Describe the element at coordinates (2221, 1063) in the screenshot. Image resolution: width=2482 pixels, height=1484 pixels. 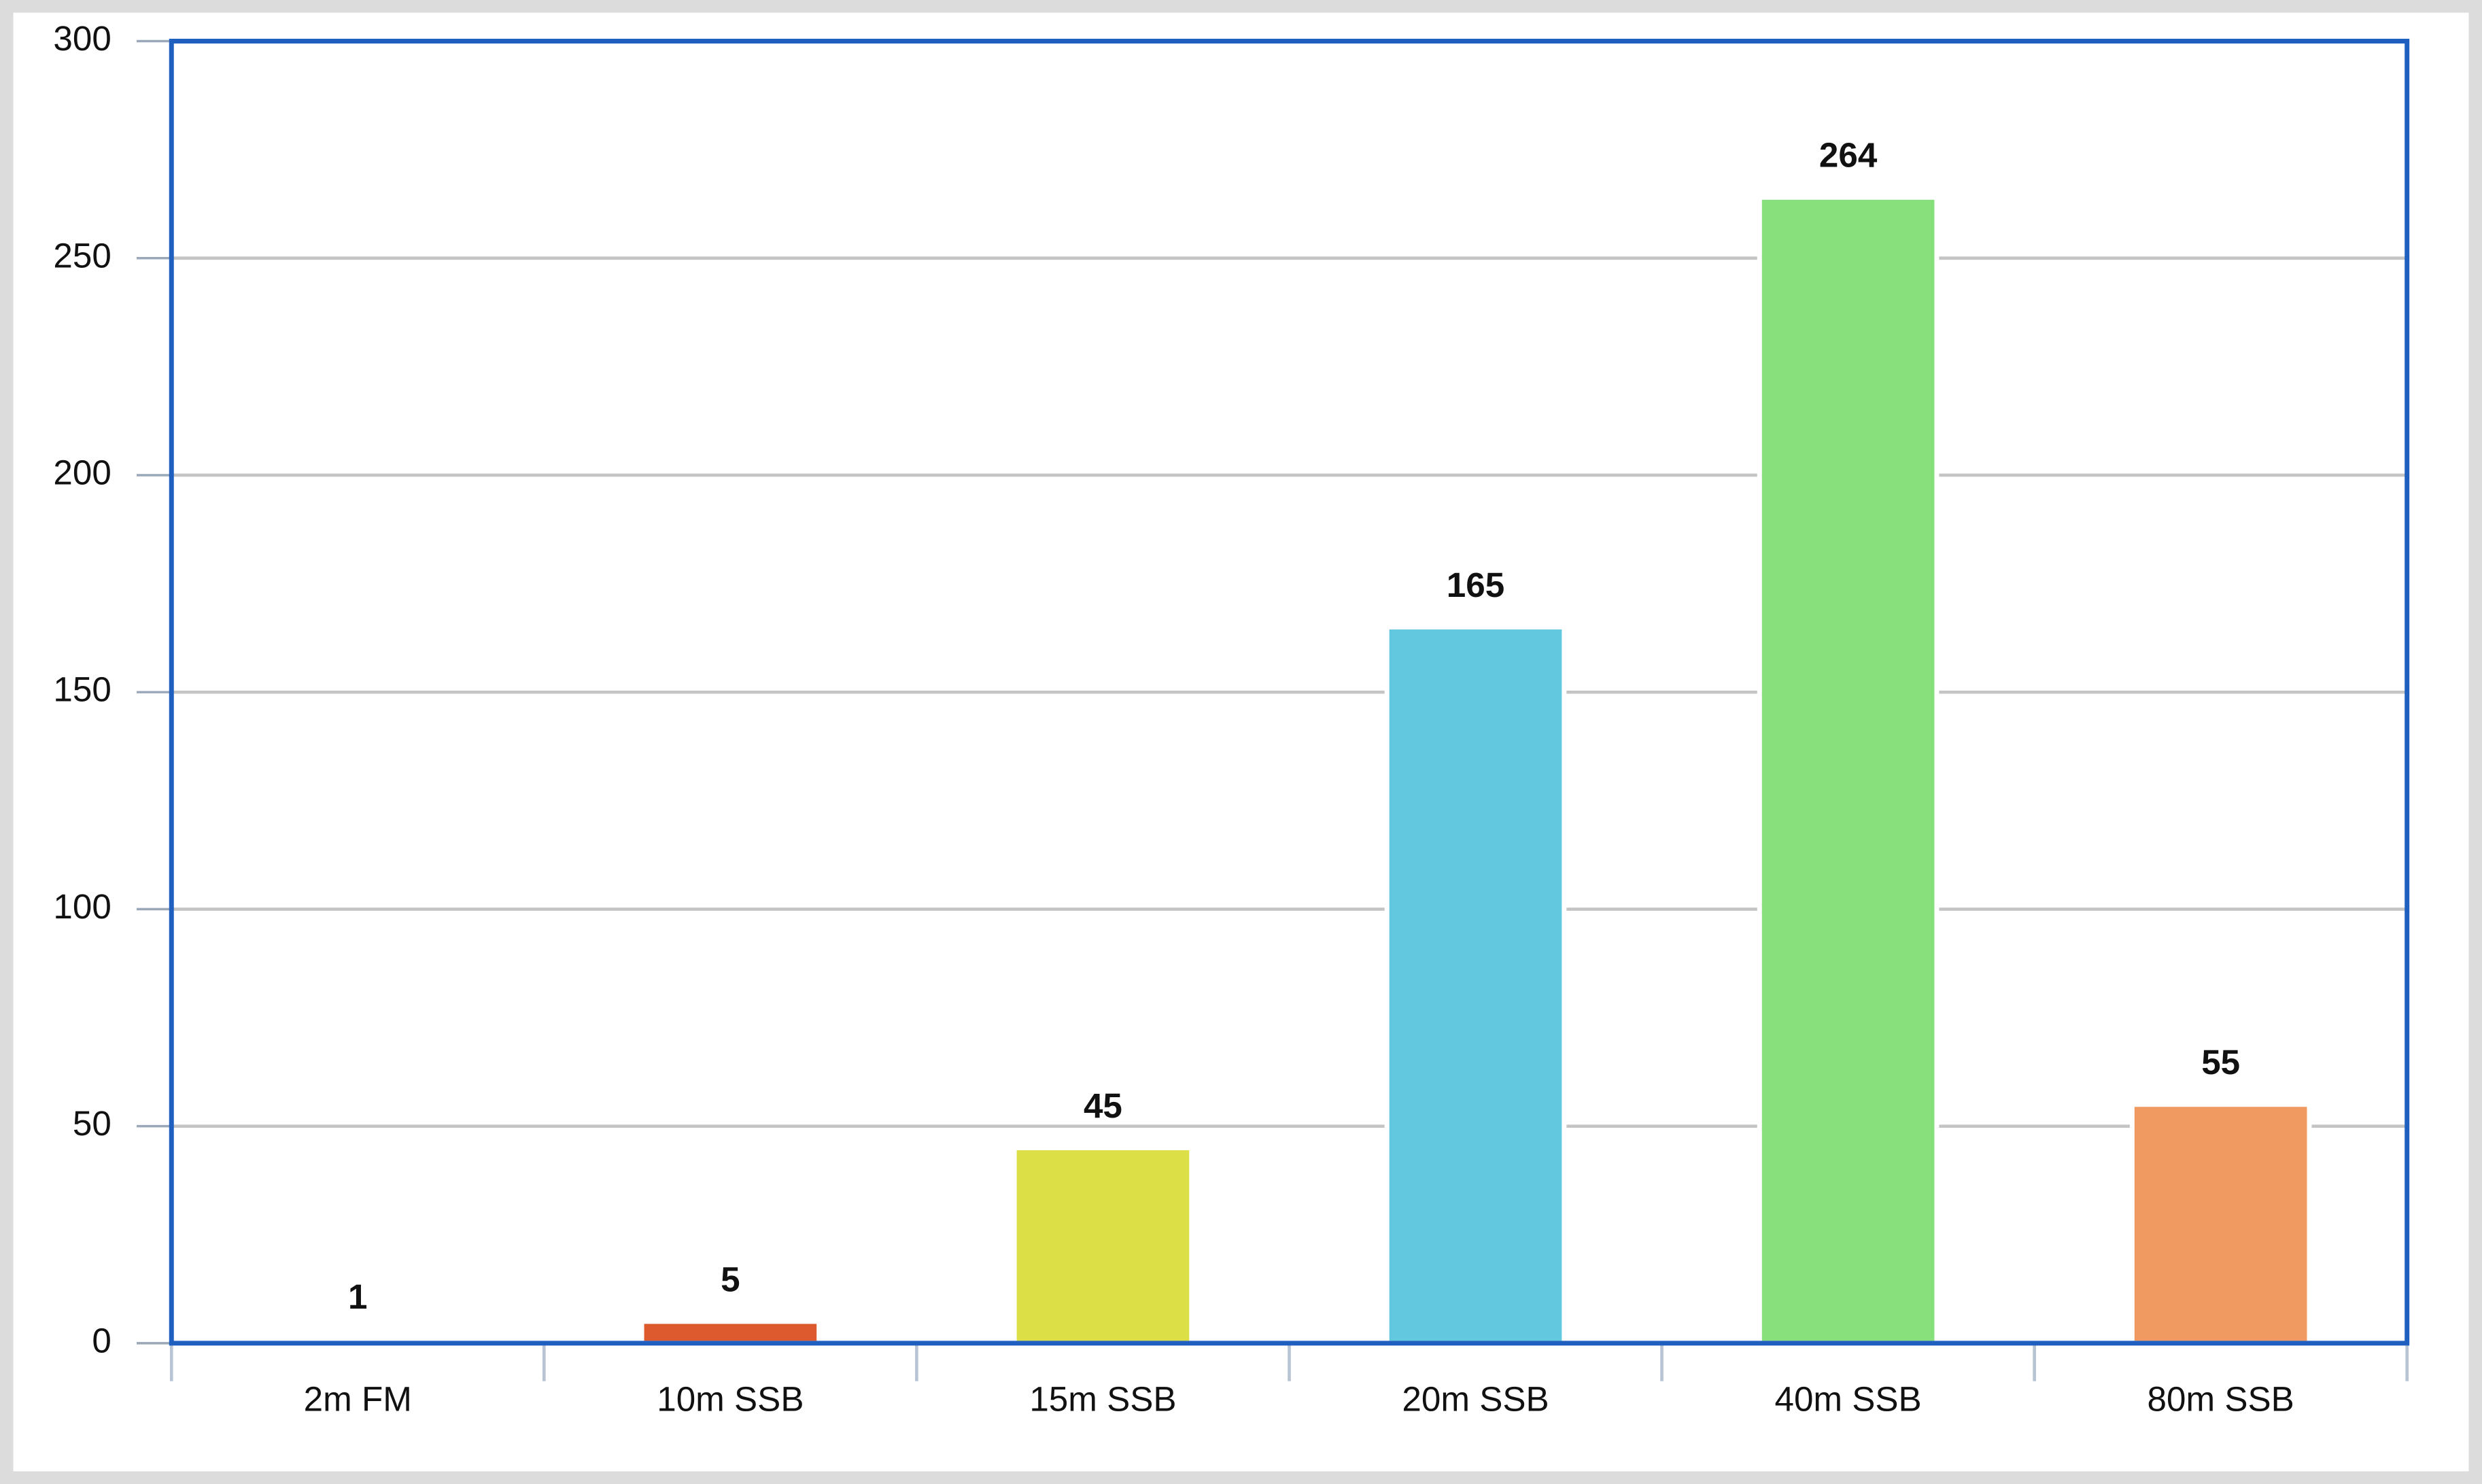
I see `data-label: 55` at that location.